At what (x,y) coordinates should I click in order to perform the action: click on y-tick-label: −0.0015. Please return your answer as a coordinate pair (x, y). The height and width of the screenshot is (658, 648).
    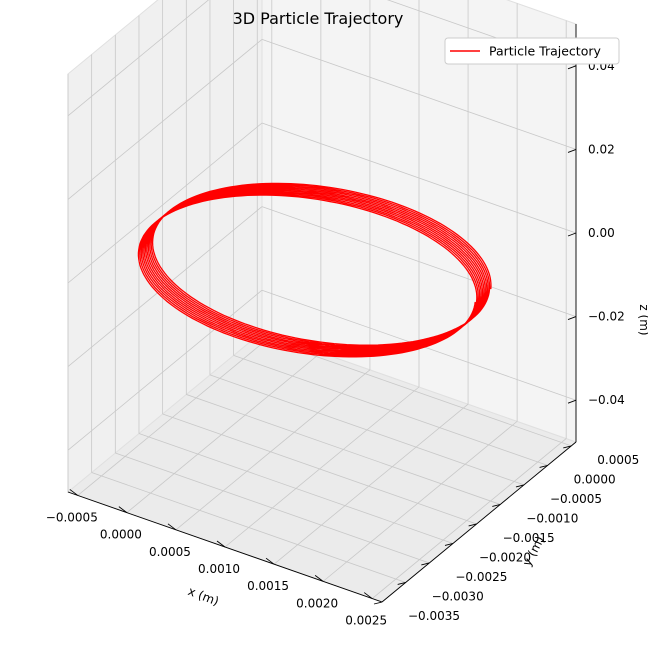
    Looking at the image, I should click on (529, 538).